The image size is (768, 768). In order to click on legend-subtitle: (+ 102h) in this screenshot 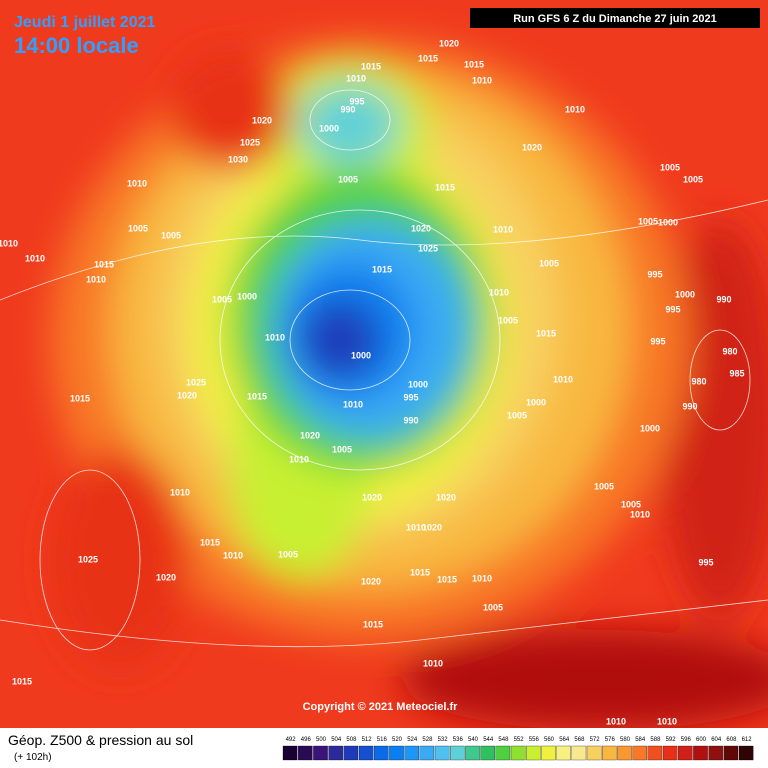, I will do `click(33, 757)`.